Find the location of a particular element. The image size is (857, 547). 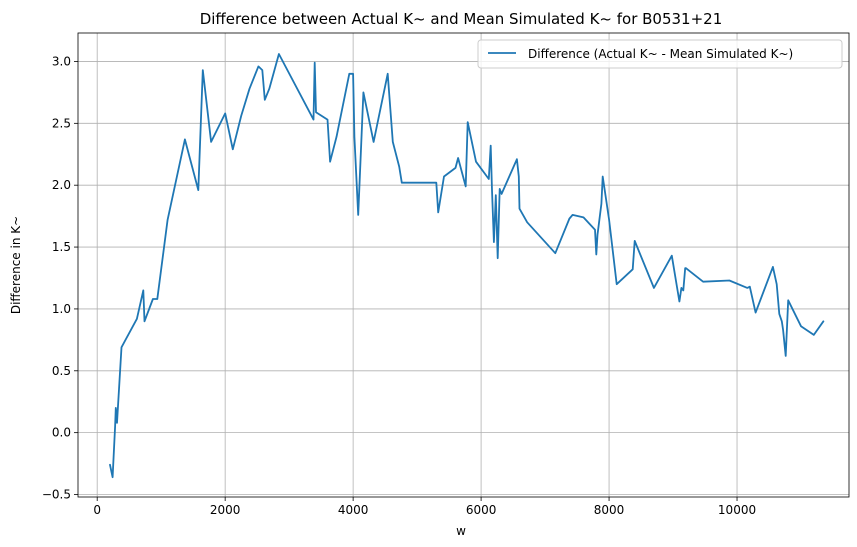

legend-box is located at coordinates (660, 54).